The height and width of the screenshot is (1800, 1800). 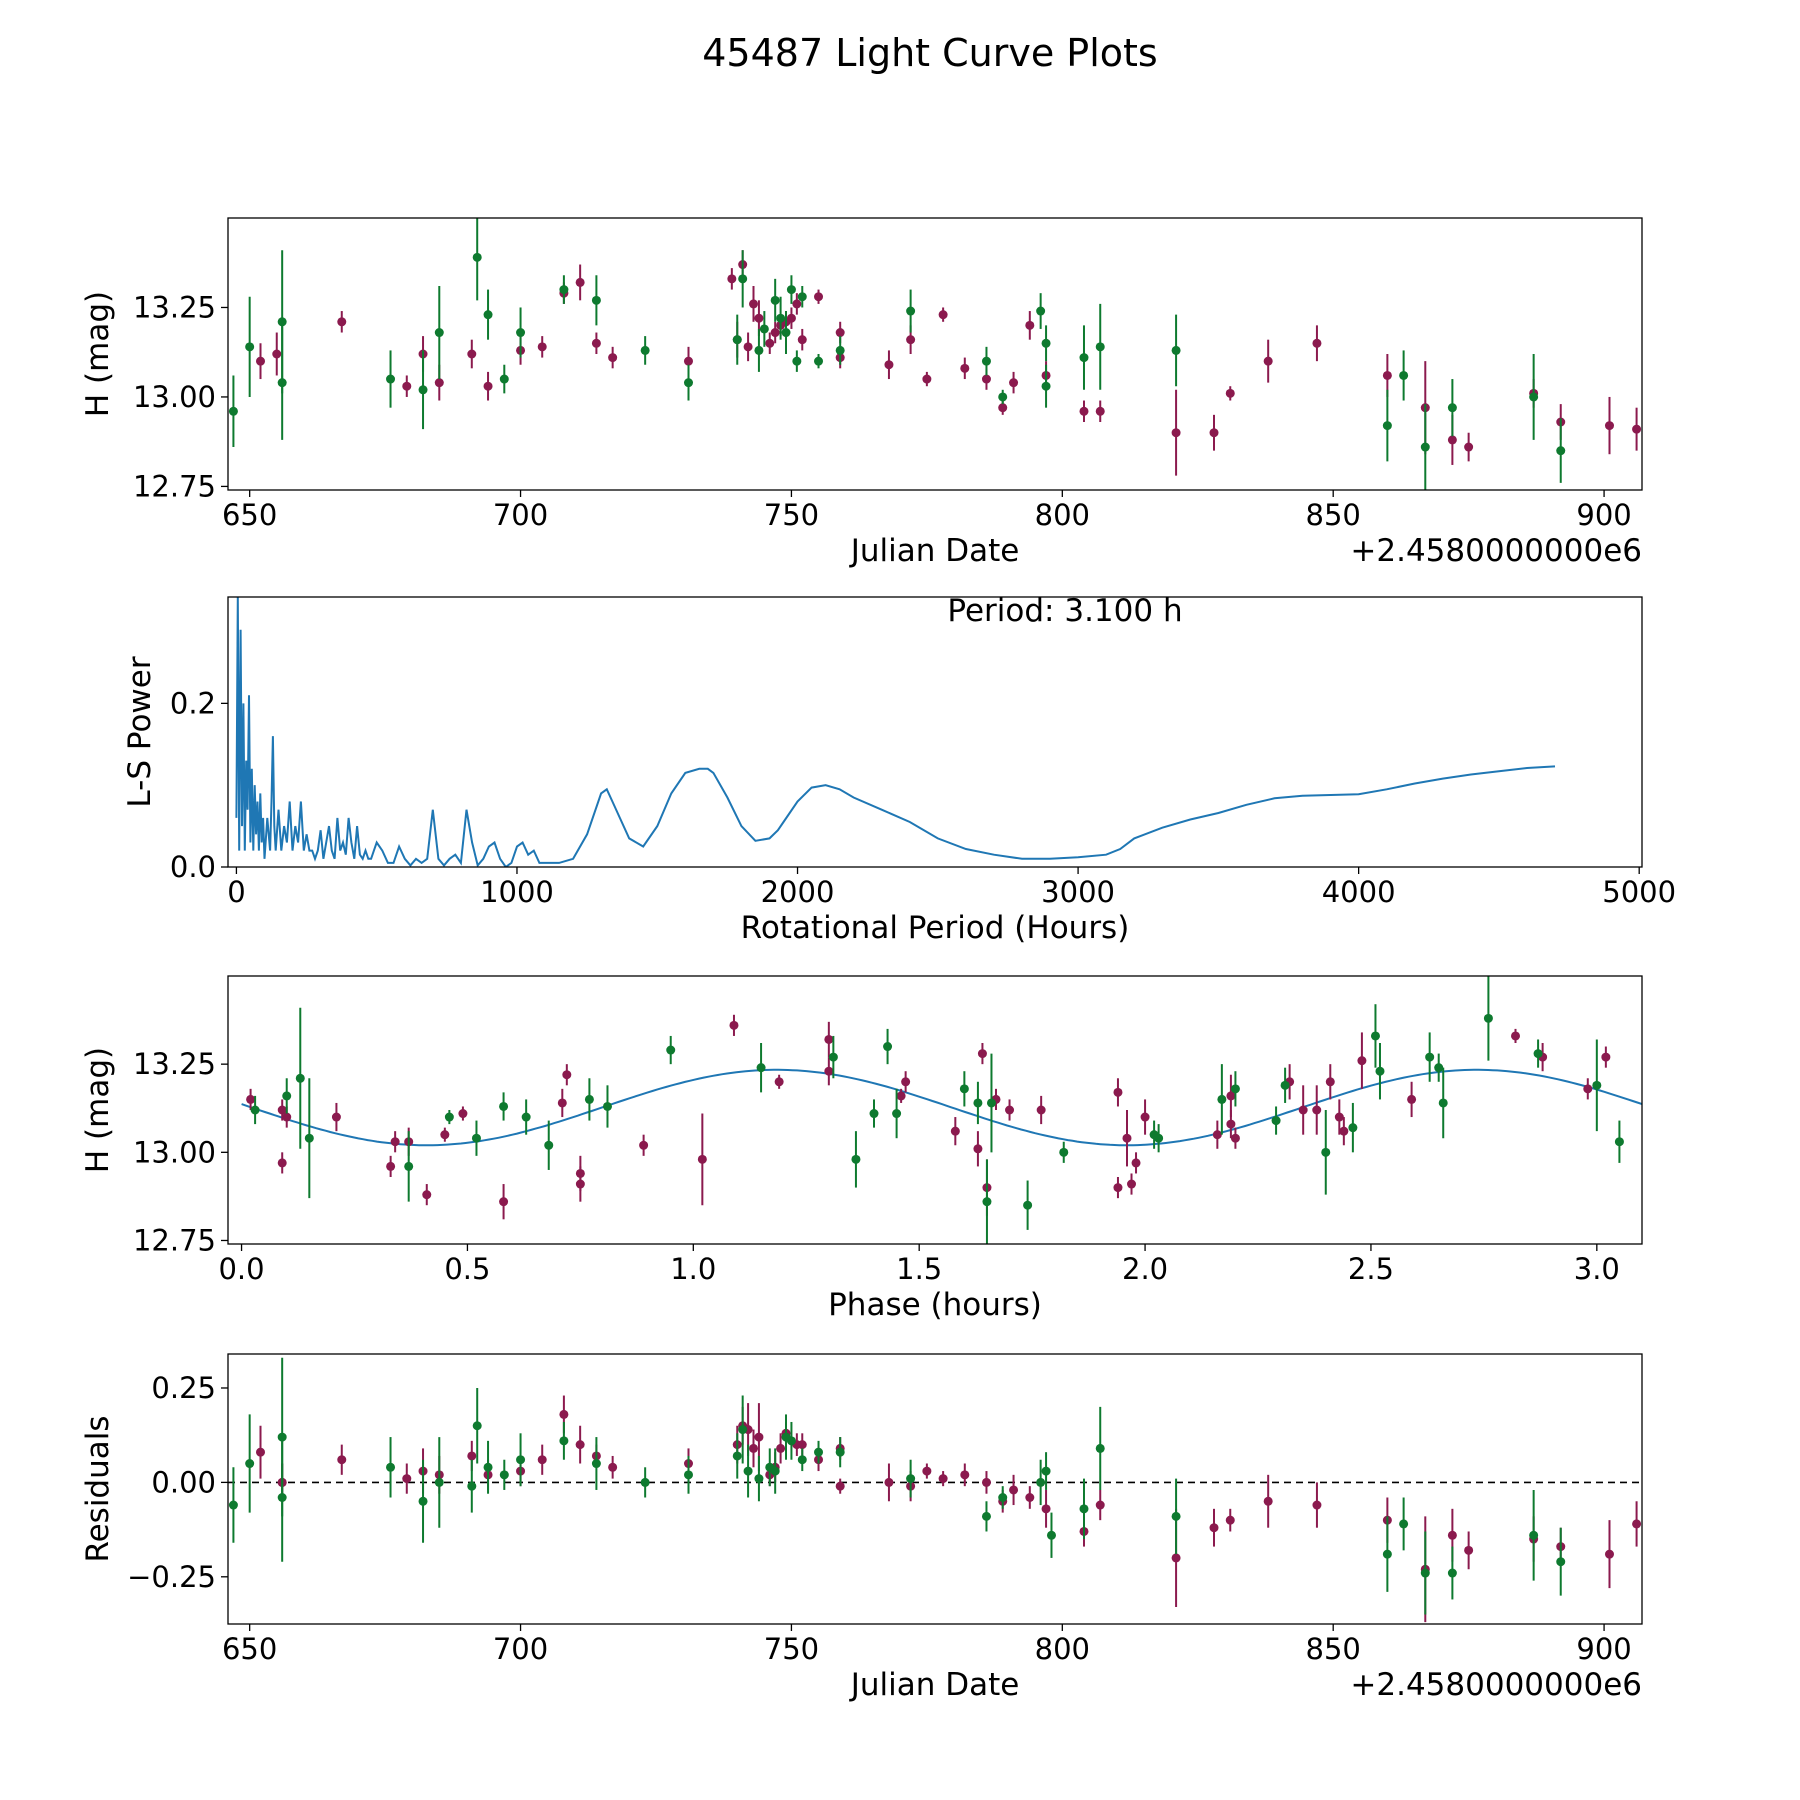 What do you see at coordinates (1597, 1269) in the screenshot?
I see `x-tick-label: 3.0` at bounding box center [1597, 1269].